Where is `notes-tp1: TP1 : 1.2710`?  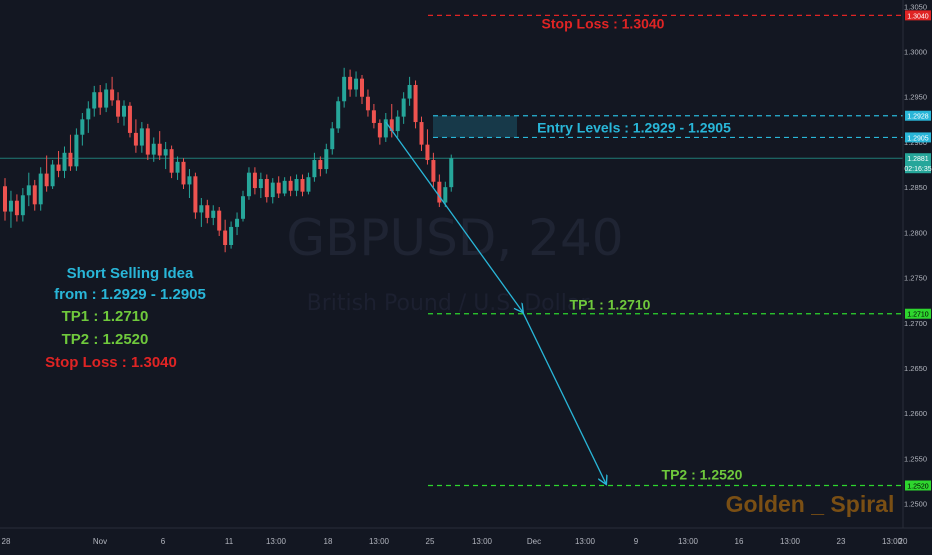
notes-tp1: TP1 : 1.2710 is located at coordinates (105, 316).